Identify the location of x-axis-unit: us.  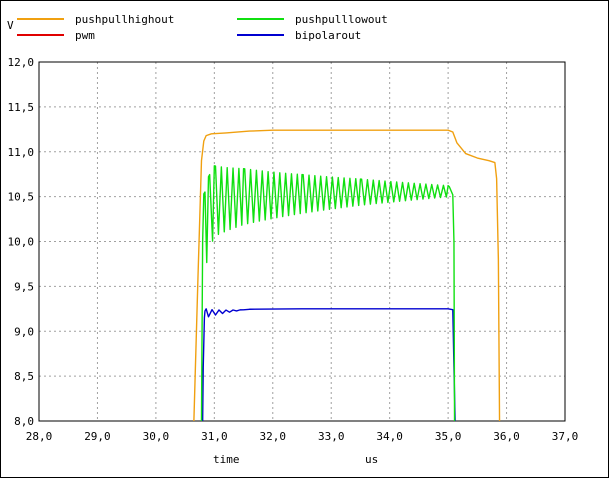
(371, 459).